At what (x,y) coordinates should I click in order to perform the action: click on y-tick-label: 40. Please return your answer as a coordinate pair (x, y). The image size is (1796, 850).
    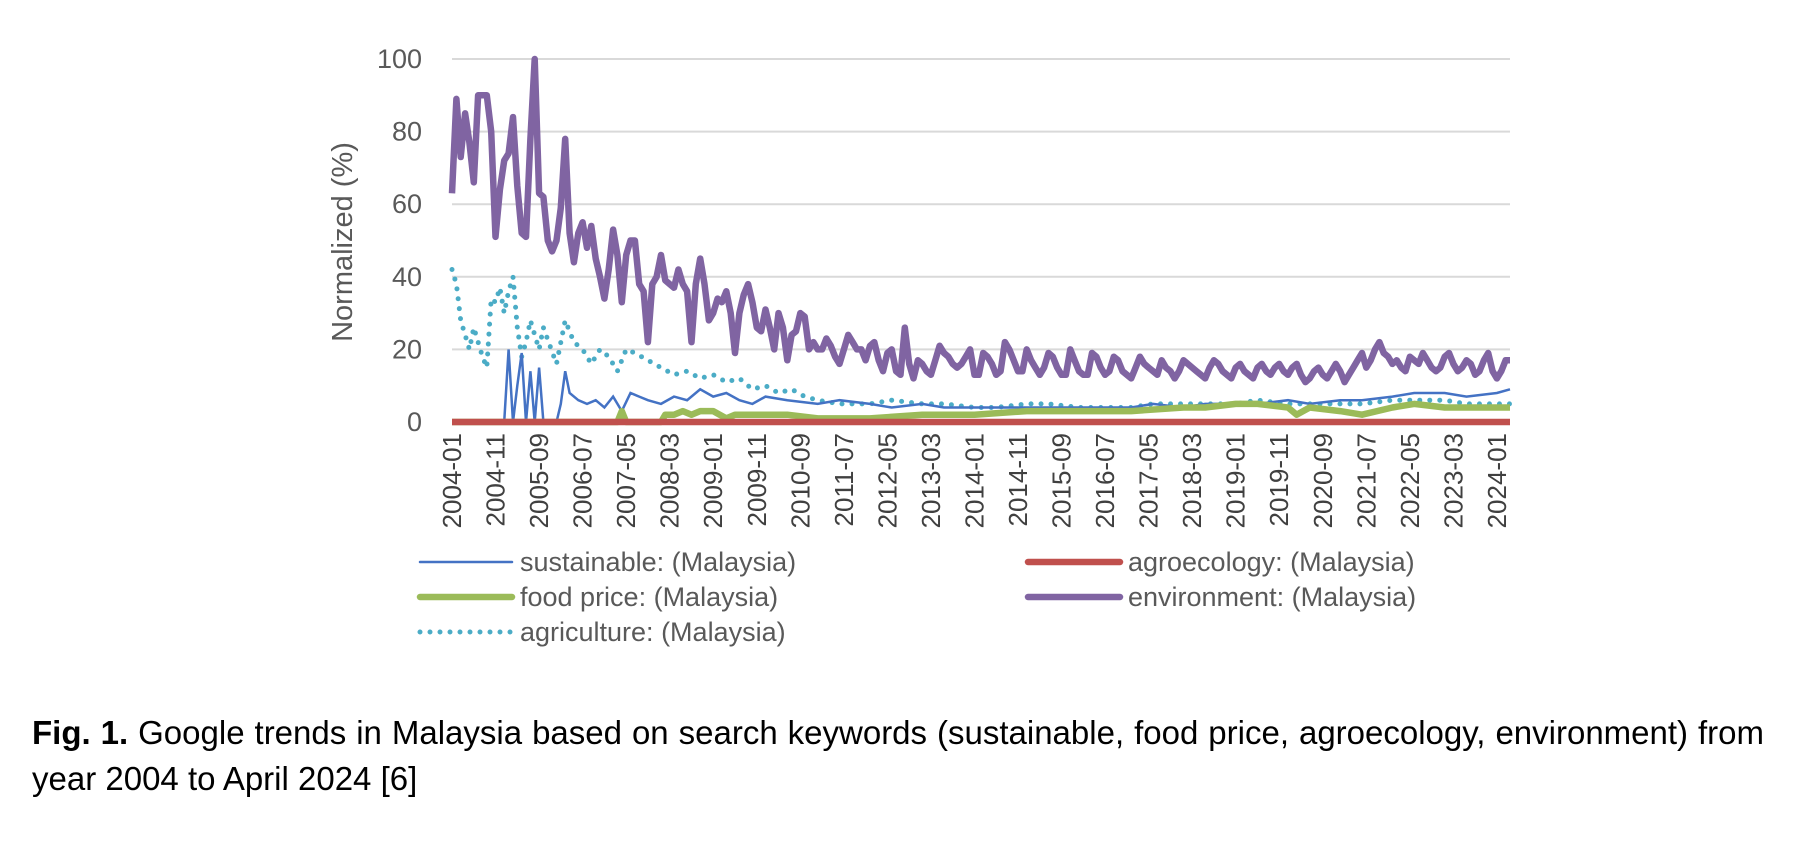
    Looking at the image, I should click on (407, 277).